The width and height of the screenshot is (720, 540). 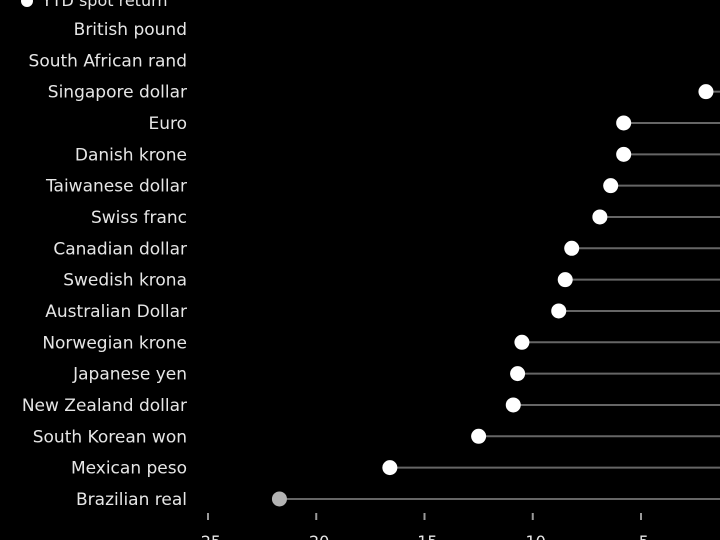 What do you see at coordinates (139, 218) in the screenshot?
I see `category-label-6: Swiss franc` at bounding box center [139, 218].